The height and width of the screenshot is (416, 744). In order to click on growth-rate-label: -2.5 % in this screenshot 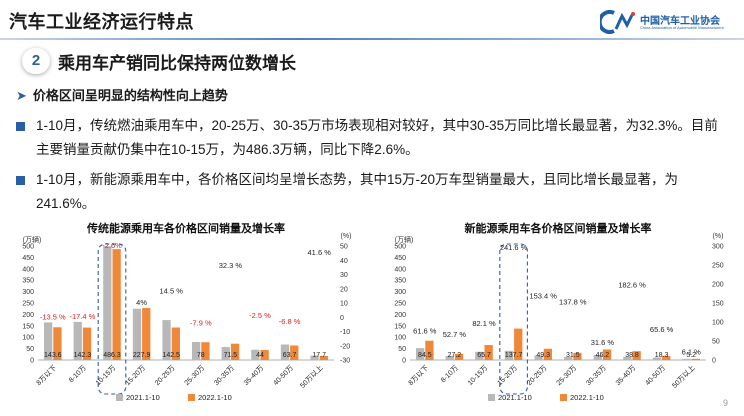, I will do `click(260, 315)`.